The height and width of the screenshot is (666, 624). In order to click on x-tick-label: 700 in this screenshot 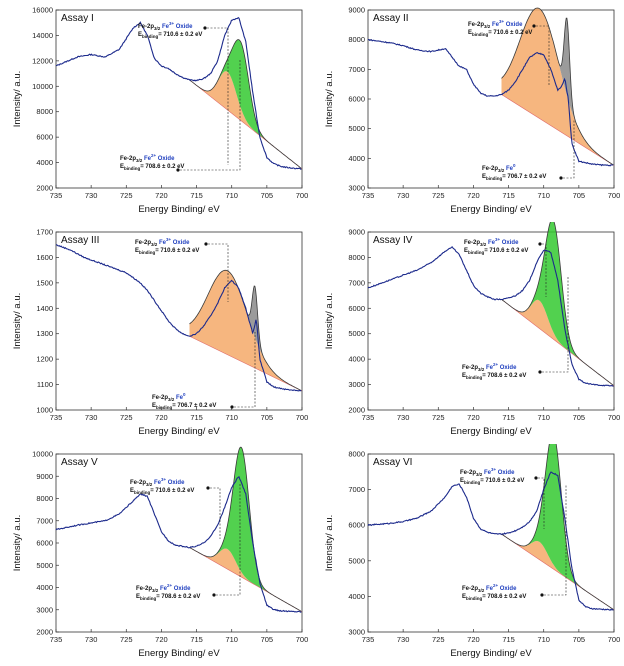, I will do `click(614, 417)`.